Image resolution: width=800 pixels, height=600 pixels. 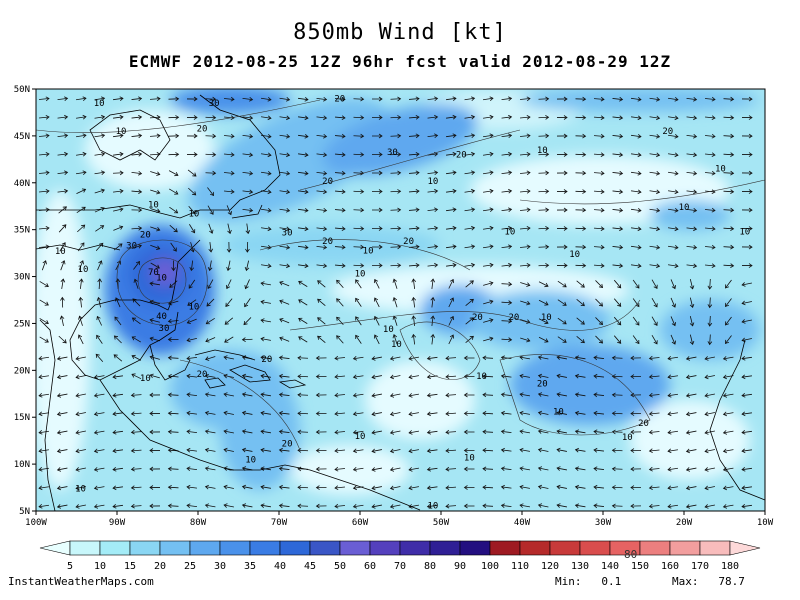 What do you see at coordinates (198, 523) in the screenshot?
I see `lon-tick-label: 80W` at bounding box center [198, 523].